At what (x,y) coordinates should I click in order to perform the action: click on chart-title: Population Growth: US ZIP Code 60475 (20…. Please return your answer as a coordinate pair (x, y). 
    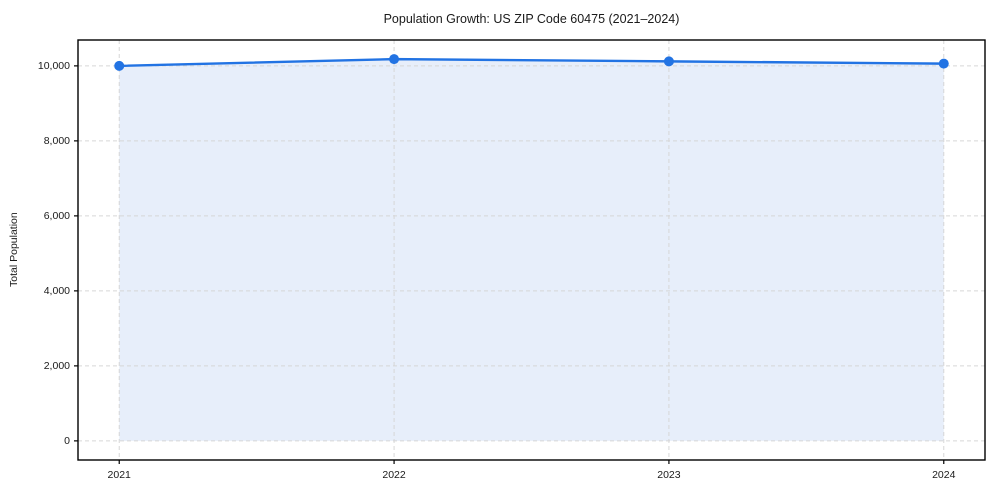
    Looking at the image, I should click on (531, 19).